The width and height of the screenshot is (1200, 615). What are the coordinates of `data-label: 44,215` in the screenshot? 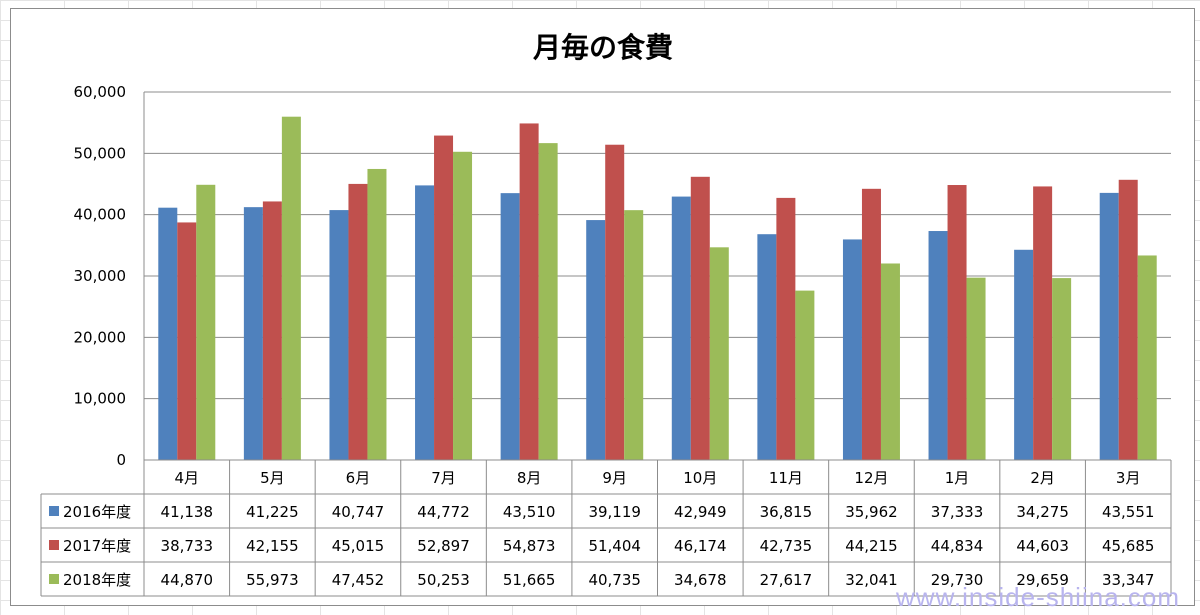 It's located at (871, 546).